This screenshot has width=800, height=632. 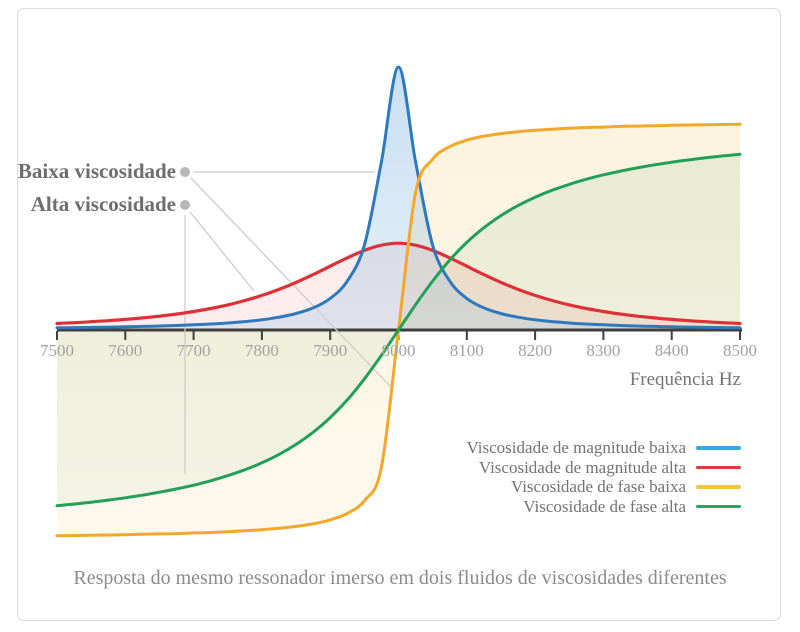 I want to click on x-tick-label-8400: 8400, so click(x=671, y=350).